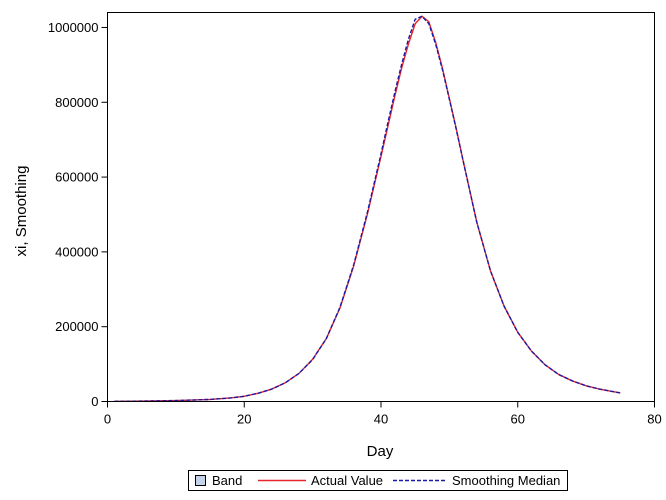  Describe the element at coordinates (506, 480) in the screenshot. I see `legend-smoothing-median-label: Smoothing Median` at that location.